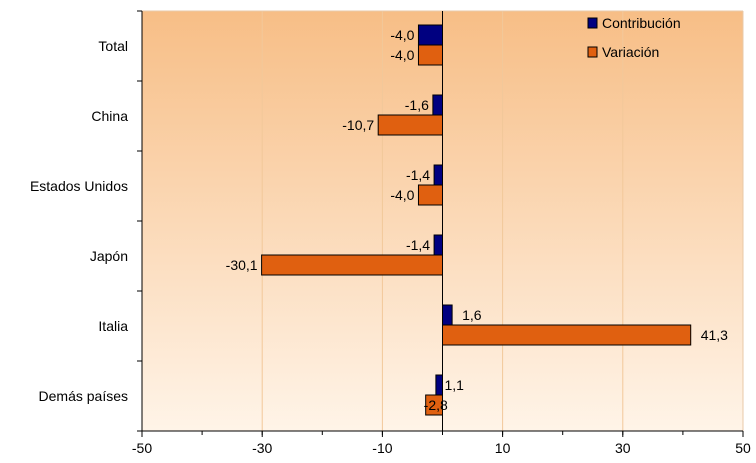  What do you see at coordinates (113, 46) in the screenshot?
I see `category-label: Total` at bounding box center [113, 46].